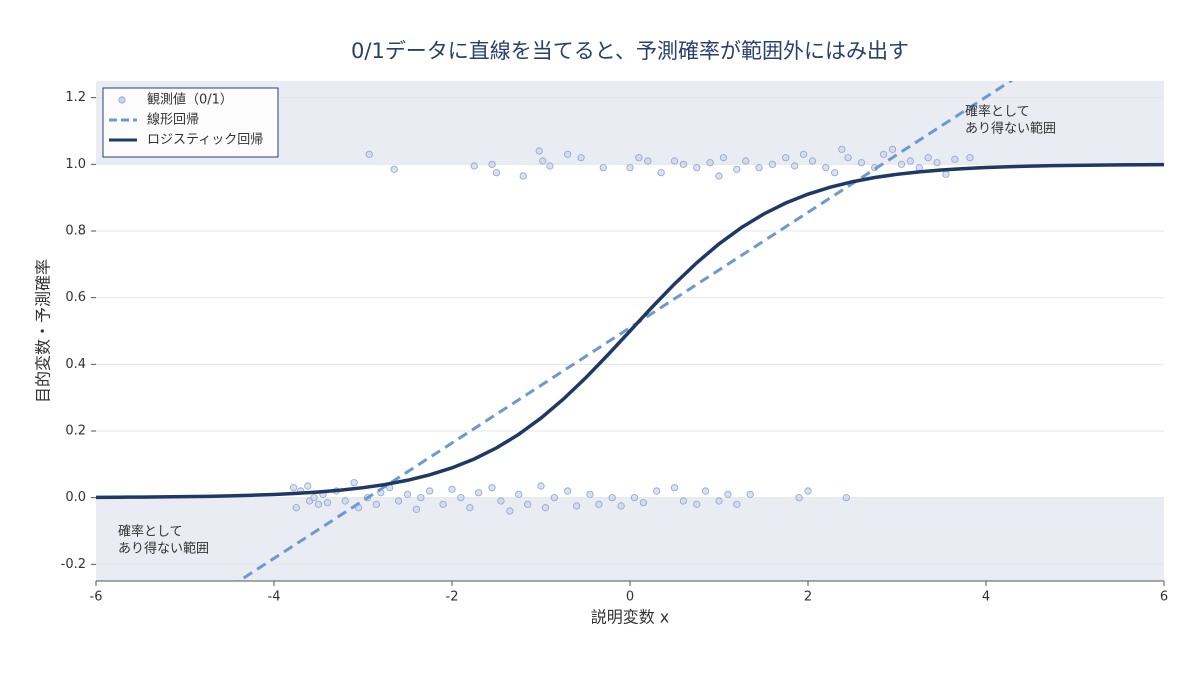  What do you see at coordinates (190, 100) in the screenshot?
I see `legend-label: 観測値（0/1）` at bounding box center [190, 100].